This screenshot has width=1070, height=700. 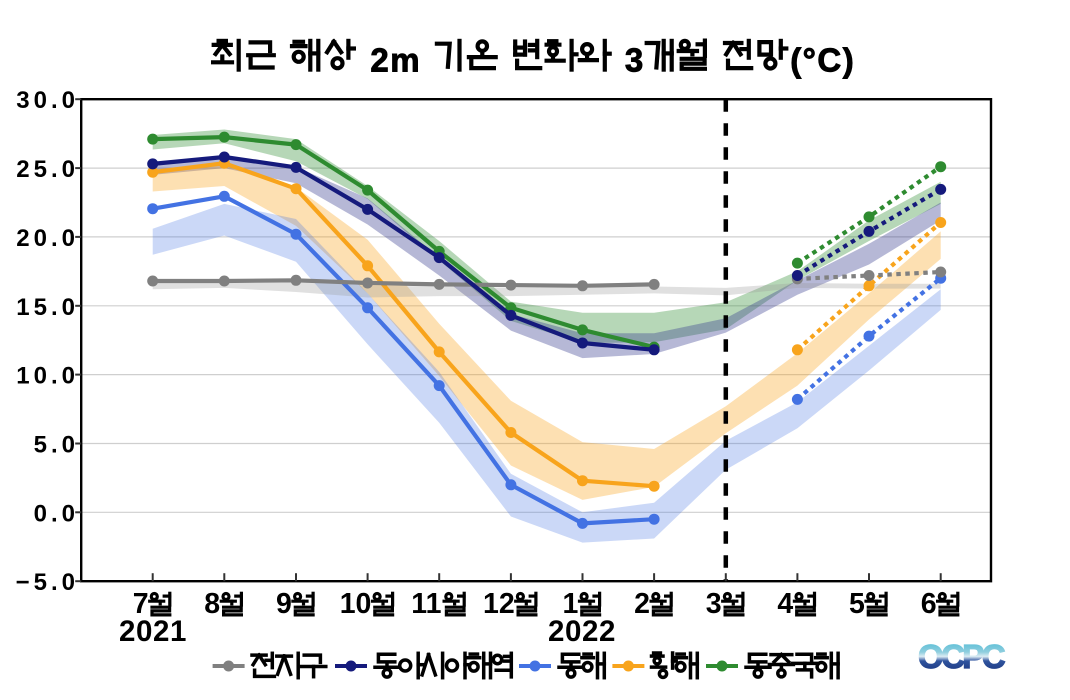 I want to click on svg-text: 15.0, so click(x=47, y=307).